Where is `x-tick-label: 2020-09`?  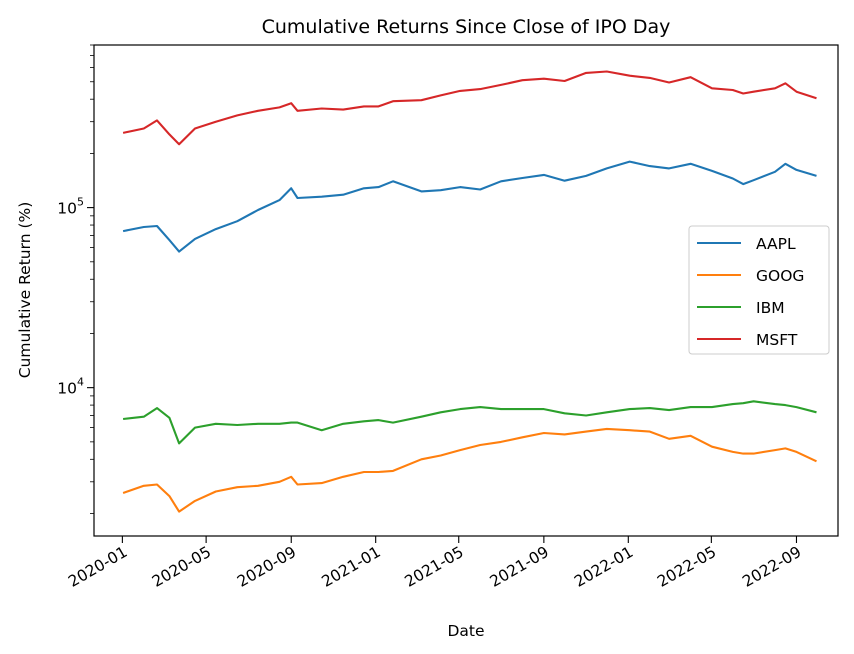 x-tick-label: 2020-09 is located at coordinates (266, 567).